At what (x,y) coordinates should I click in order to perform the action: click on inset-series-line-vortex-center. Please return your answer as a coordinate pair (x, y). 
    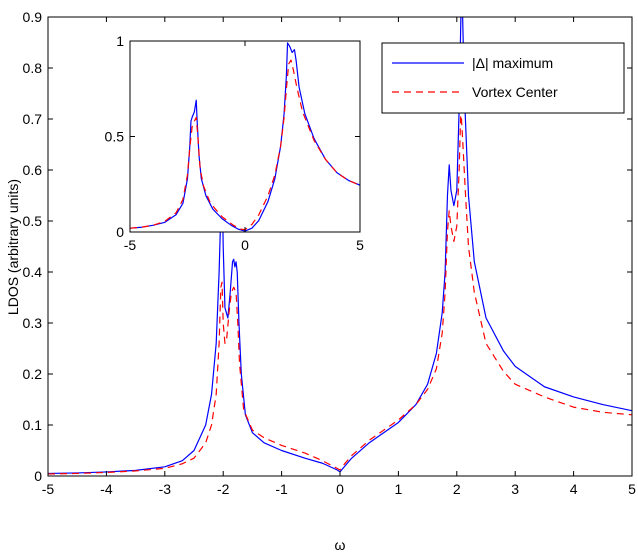
    Looking at the image, I should click on (245, 145).